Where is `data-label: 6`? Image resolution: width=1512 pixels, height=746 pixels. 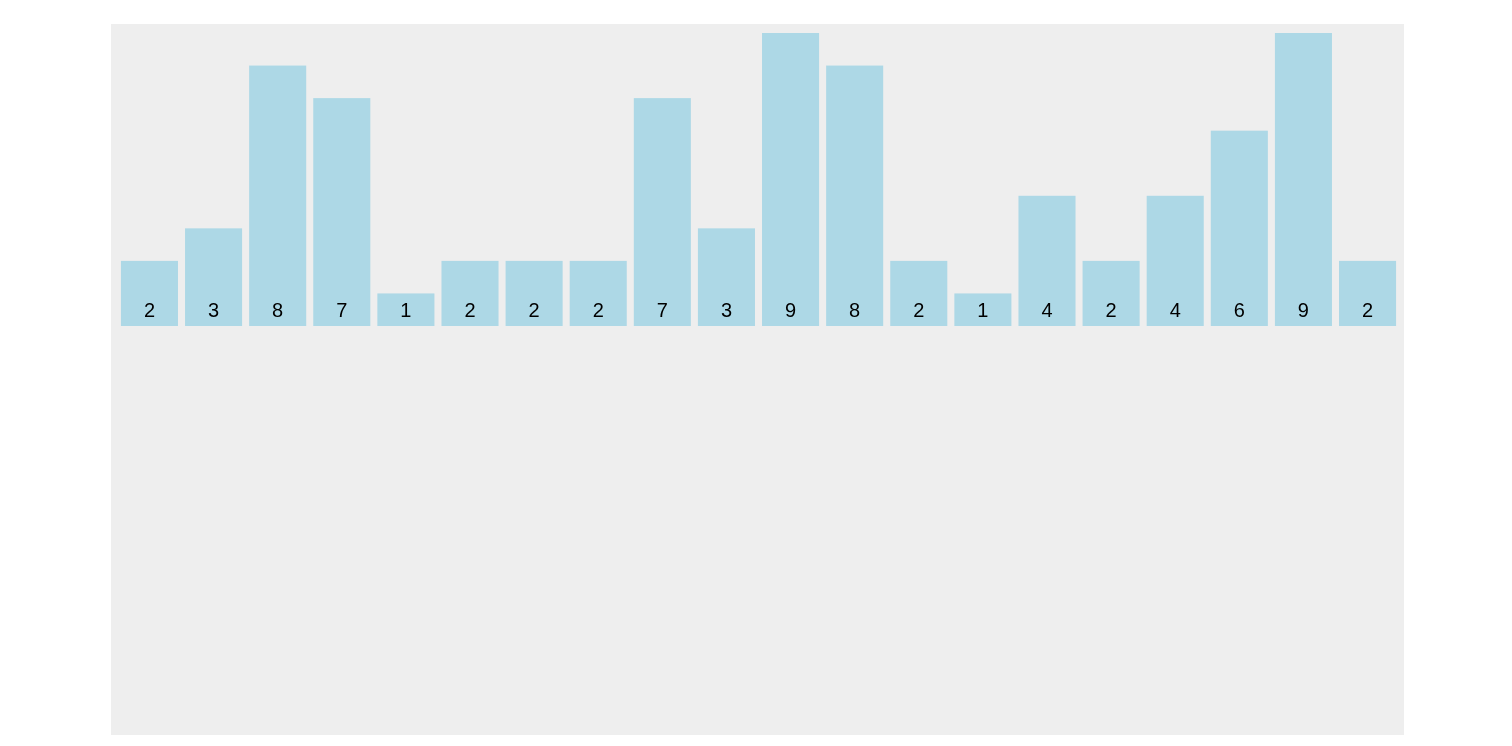 data-label: 6 is located at coordinates (1239, 310).